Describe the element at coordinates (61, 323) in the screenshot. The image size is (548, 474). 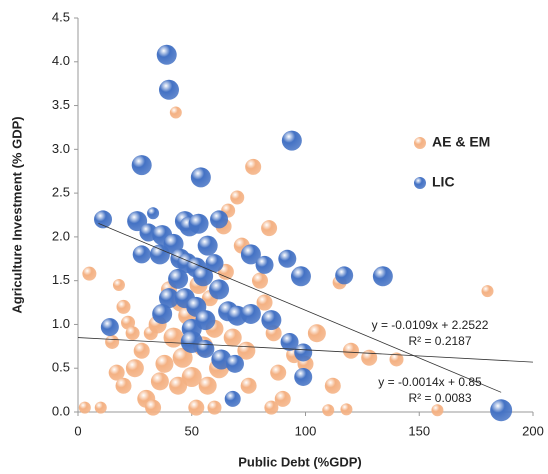
I see `y-tick-label: 1.0` at that location.